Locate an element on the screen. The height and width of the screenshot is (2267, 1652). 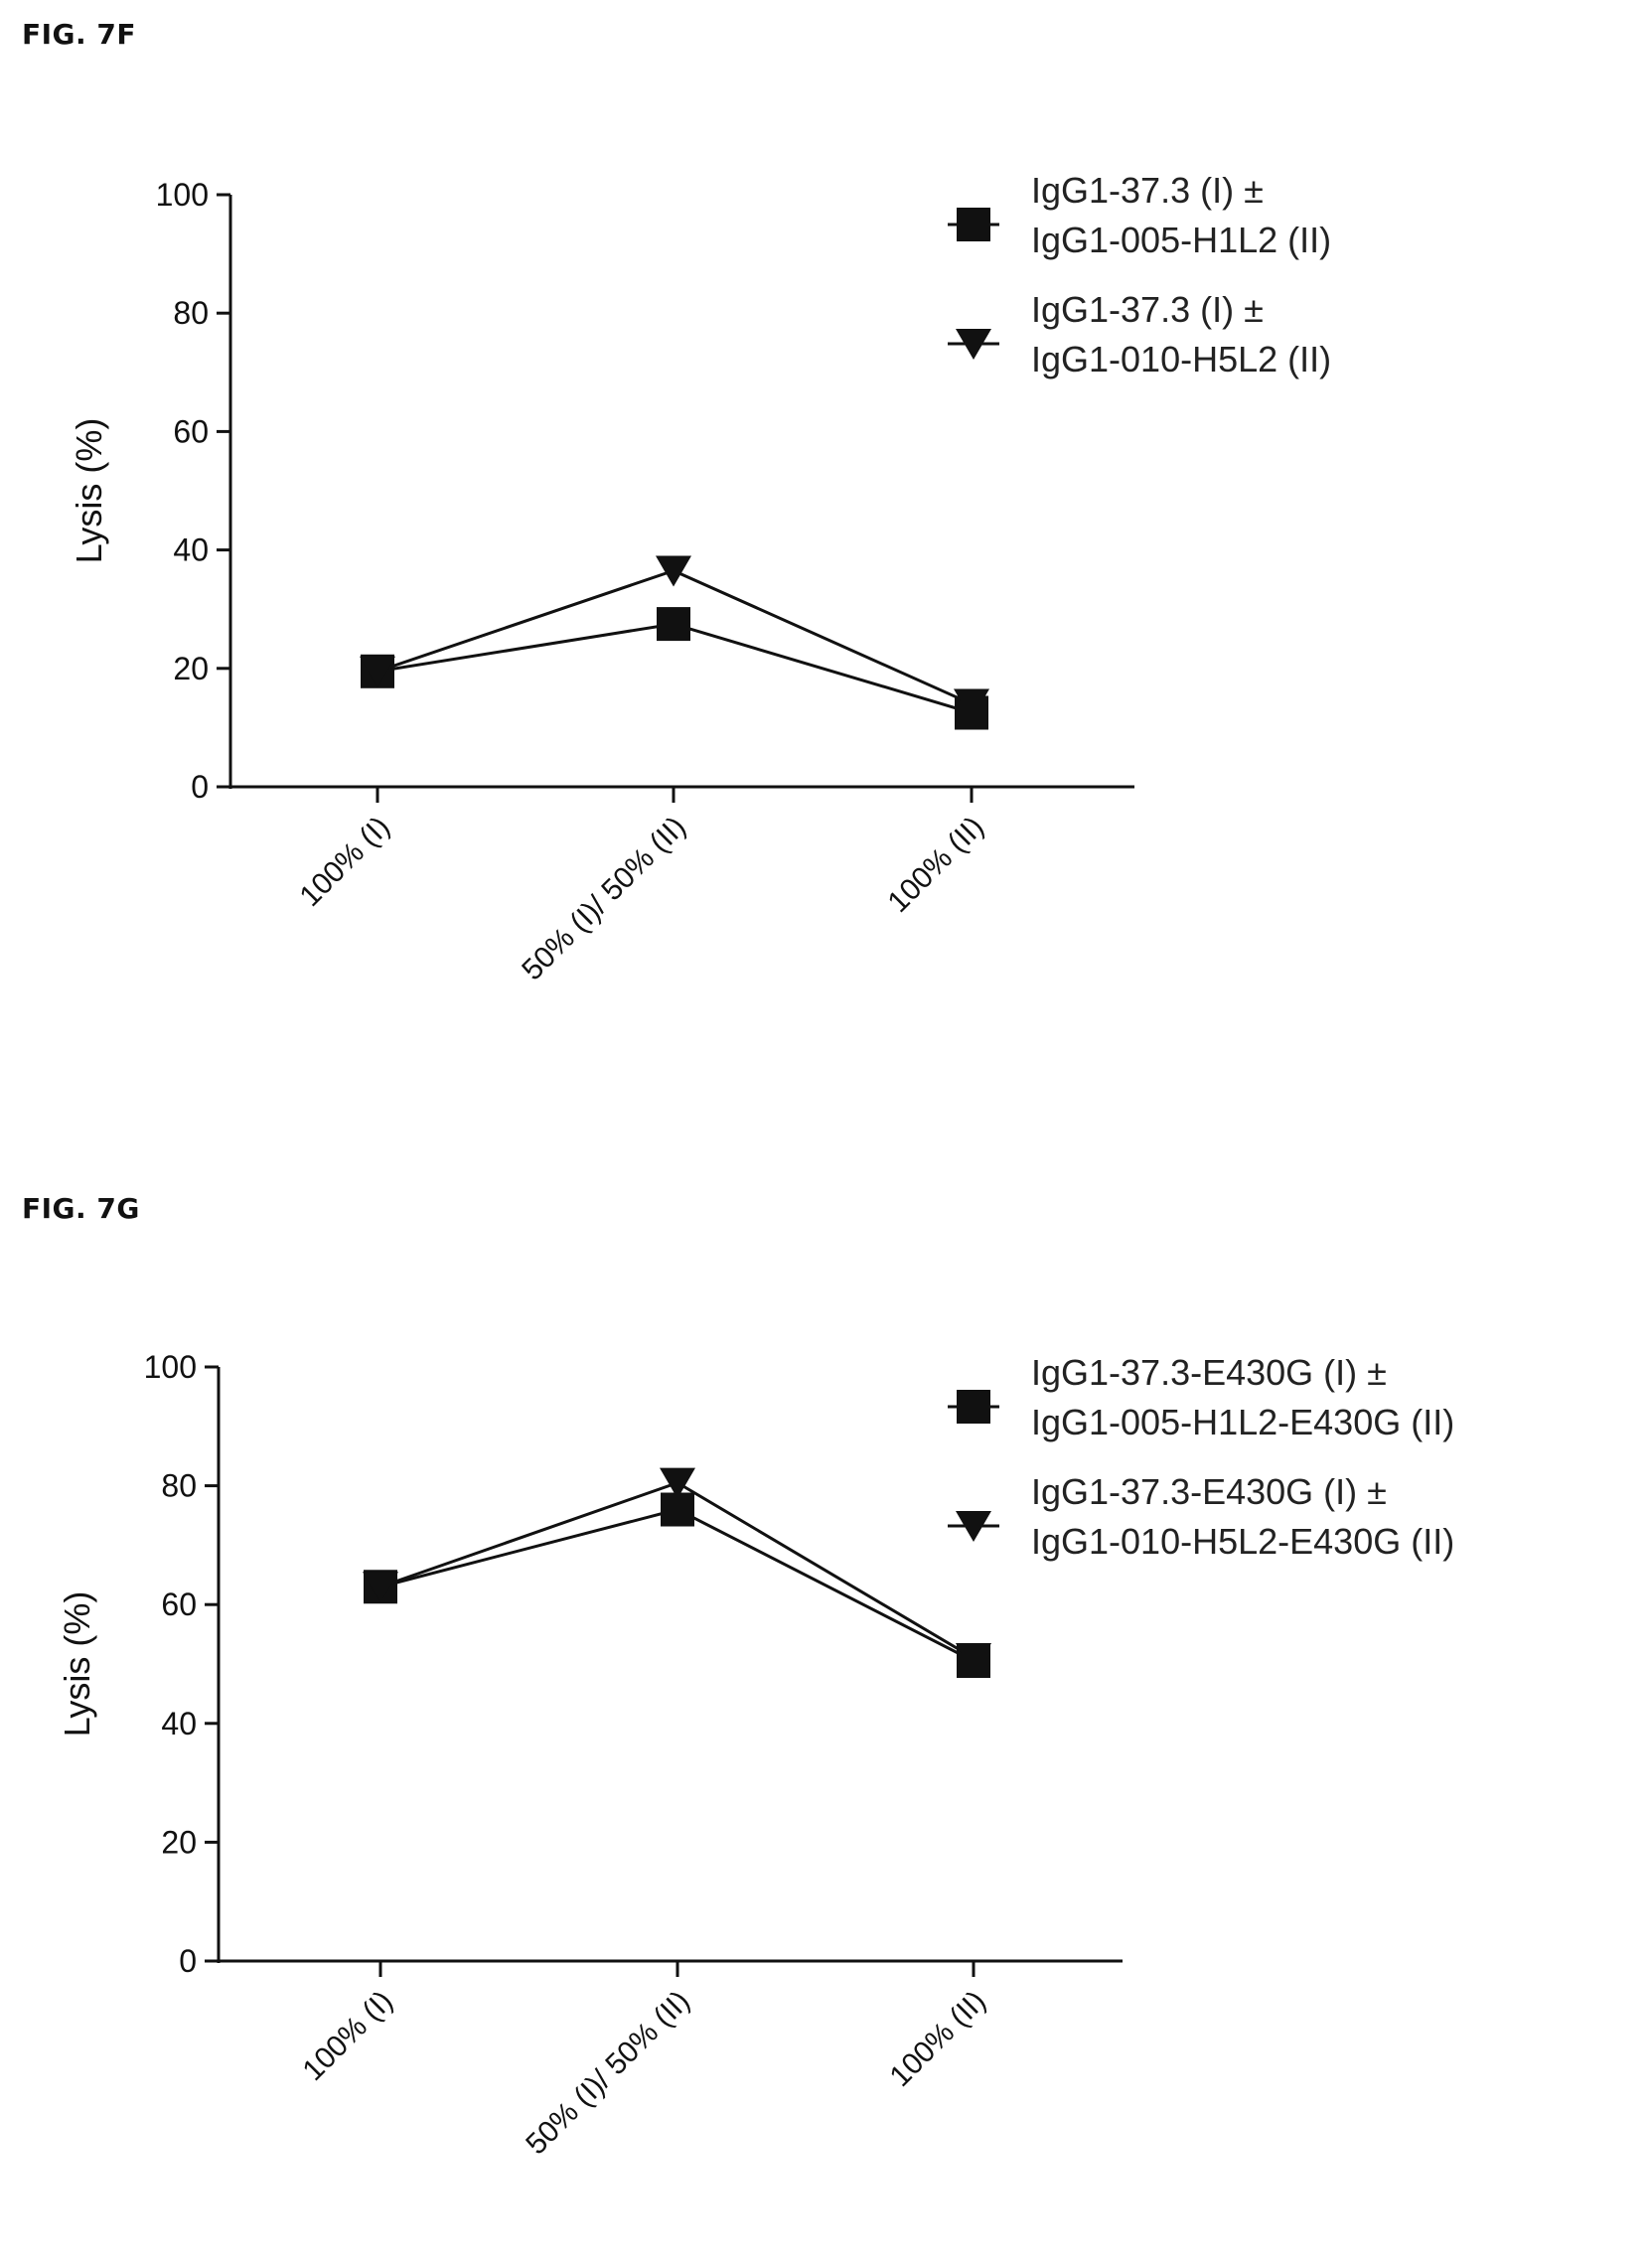
legend-label: IgG1-005-H1L2-E430G (II) is located at coordinates (1242, 1422).